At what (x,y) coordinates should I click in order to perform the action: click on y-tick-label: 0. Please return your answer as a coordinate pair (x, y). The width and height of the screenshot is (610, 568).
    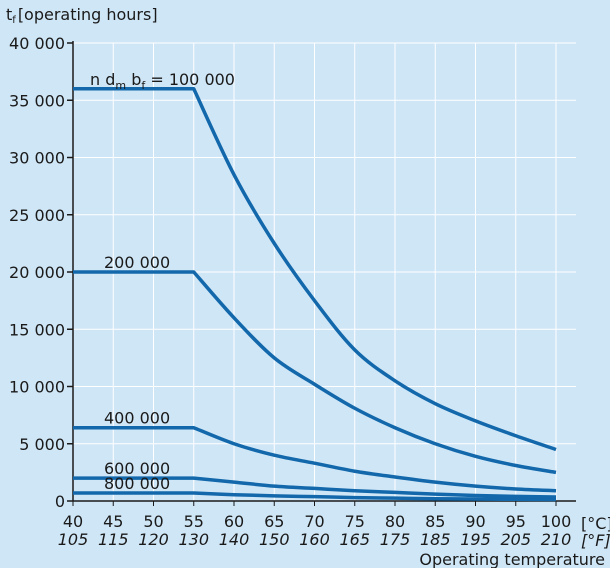
    Looking at the image, I should click on (60, 501).